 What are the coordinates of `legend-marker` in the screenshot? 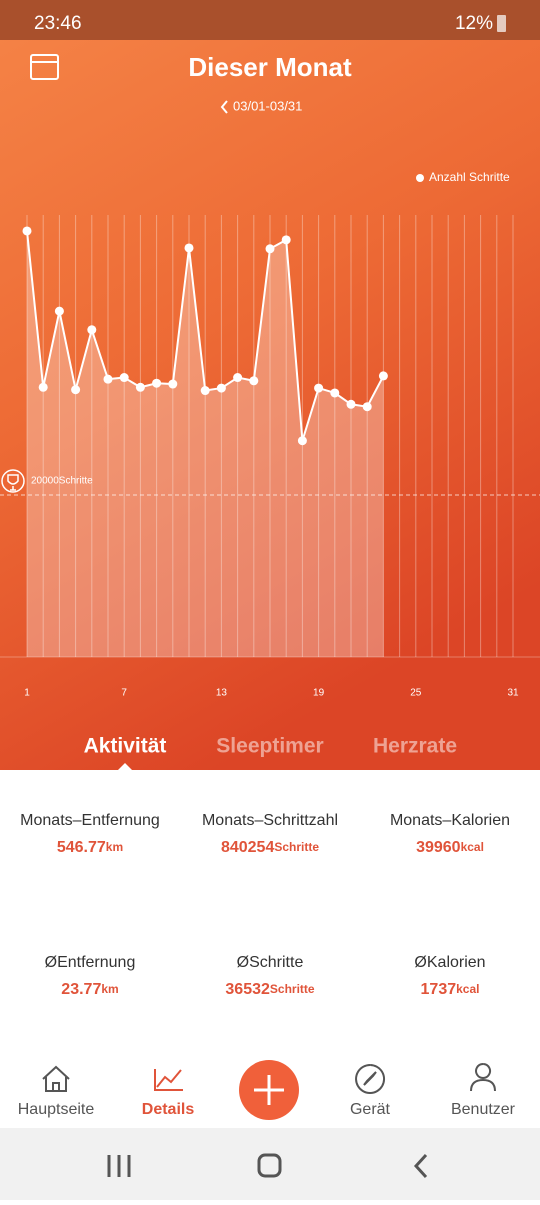 It's located at (420, 178).